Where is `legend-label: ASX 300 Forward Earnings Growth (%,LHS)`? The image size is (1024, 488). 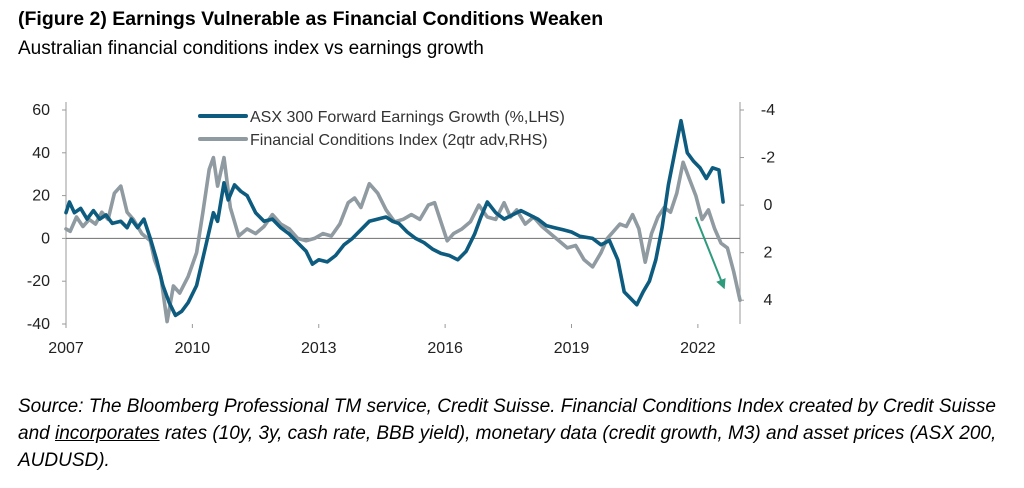
legend-label: ASX 300 Forward Earnings Growth (%,LHS) is located at coordinates (407, 117).